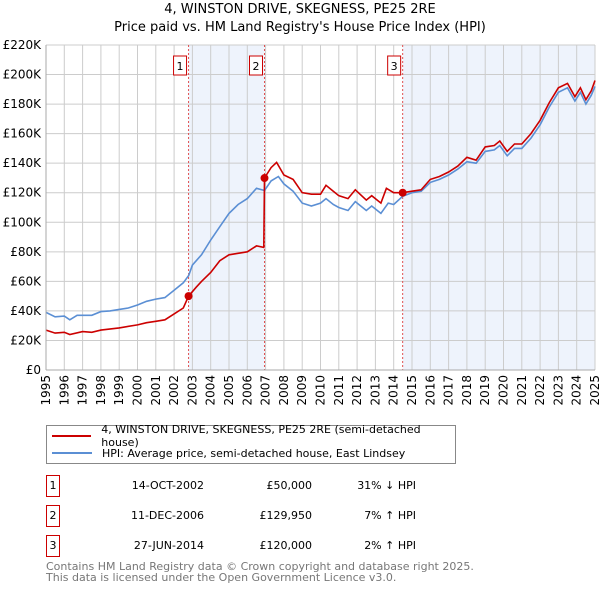 The image size is (600, 590). Describe the element at coordinates (594, 390) in the screenshot. I see `x-tick-label: 2025` at that location.